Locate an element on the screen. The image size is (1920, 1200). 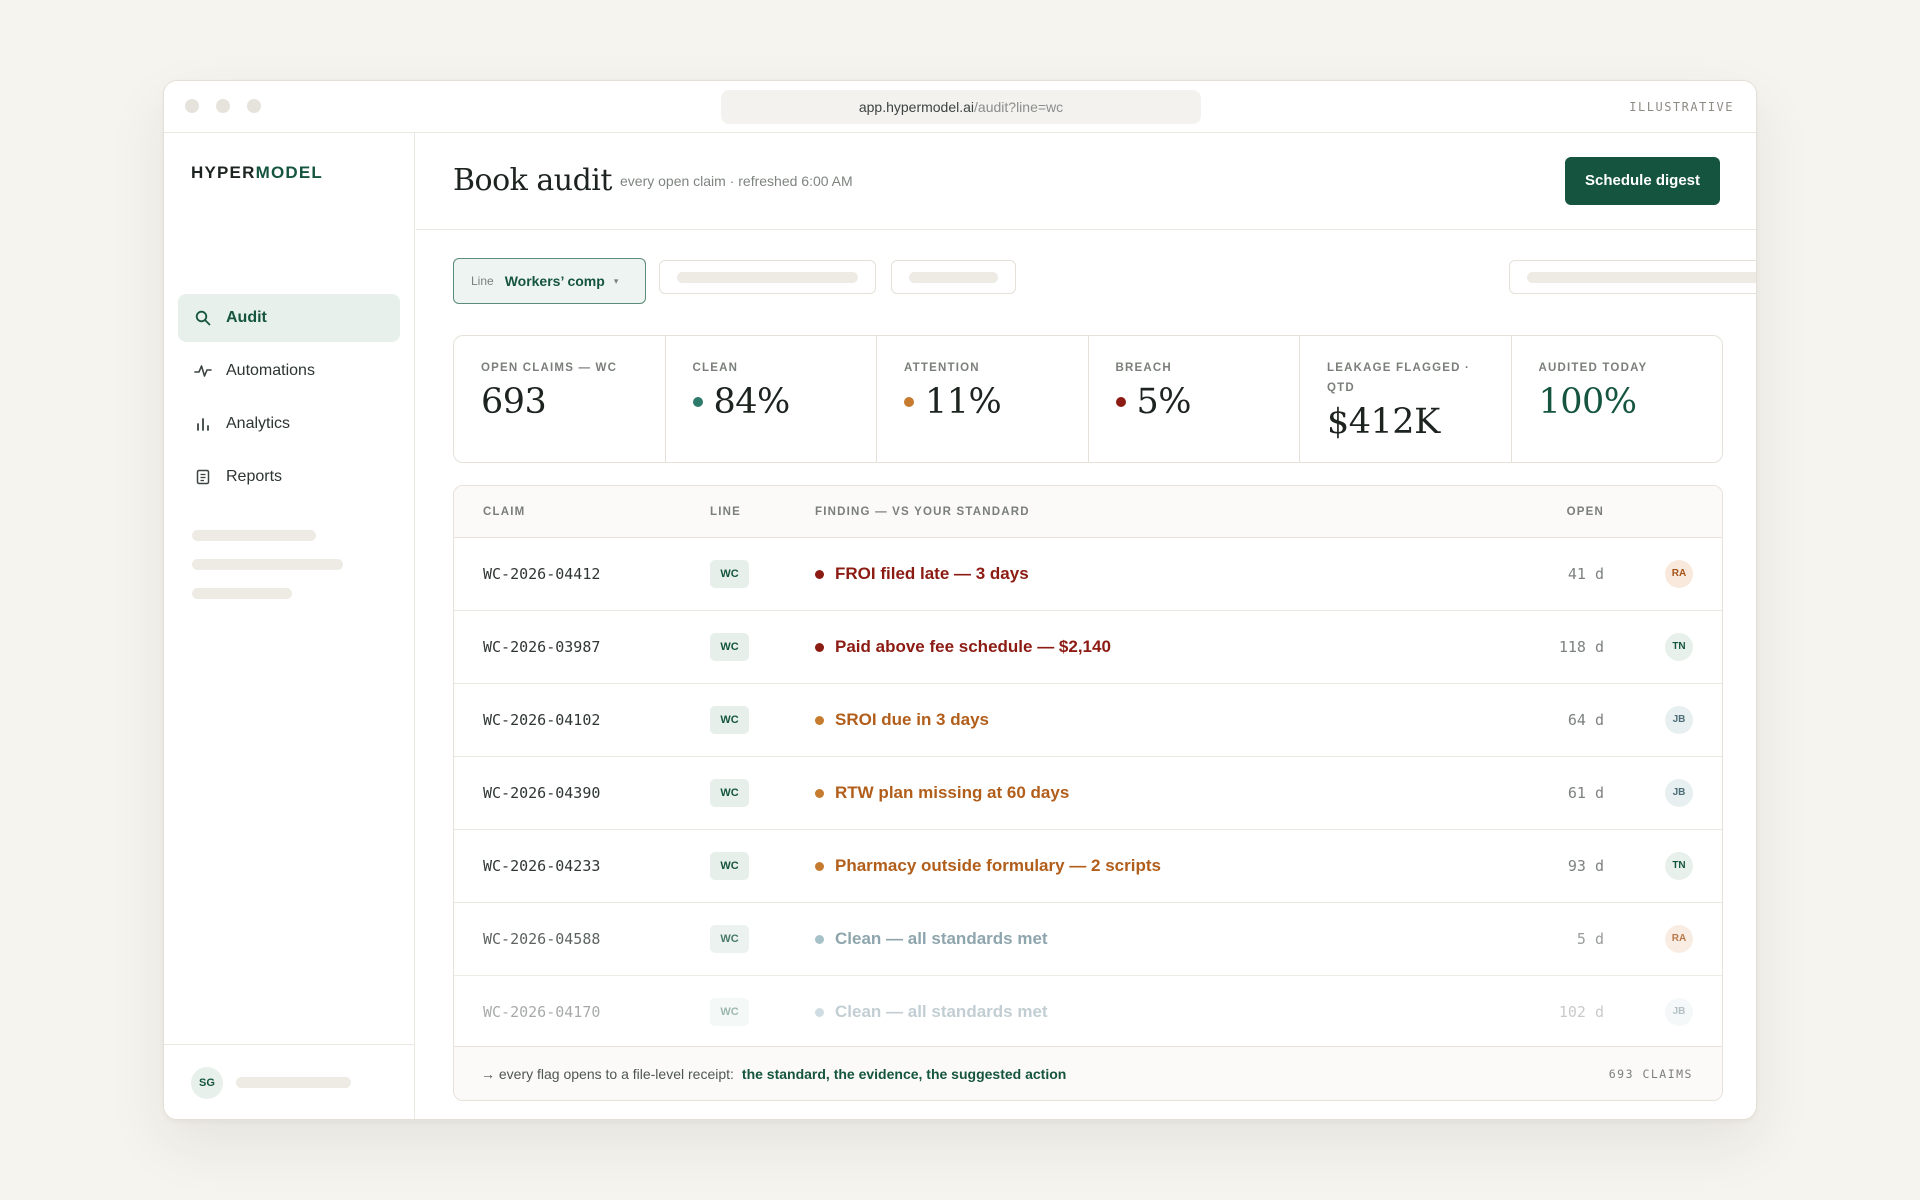
kpi-label: OPEN CLAIMS — WC is located at coordinates (549, 368).